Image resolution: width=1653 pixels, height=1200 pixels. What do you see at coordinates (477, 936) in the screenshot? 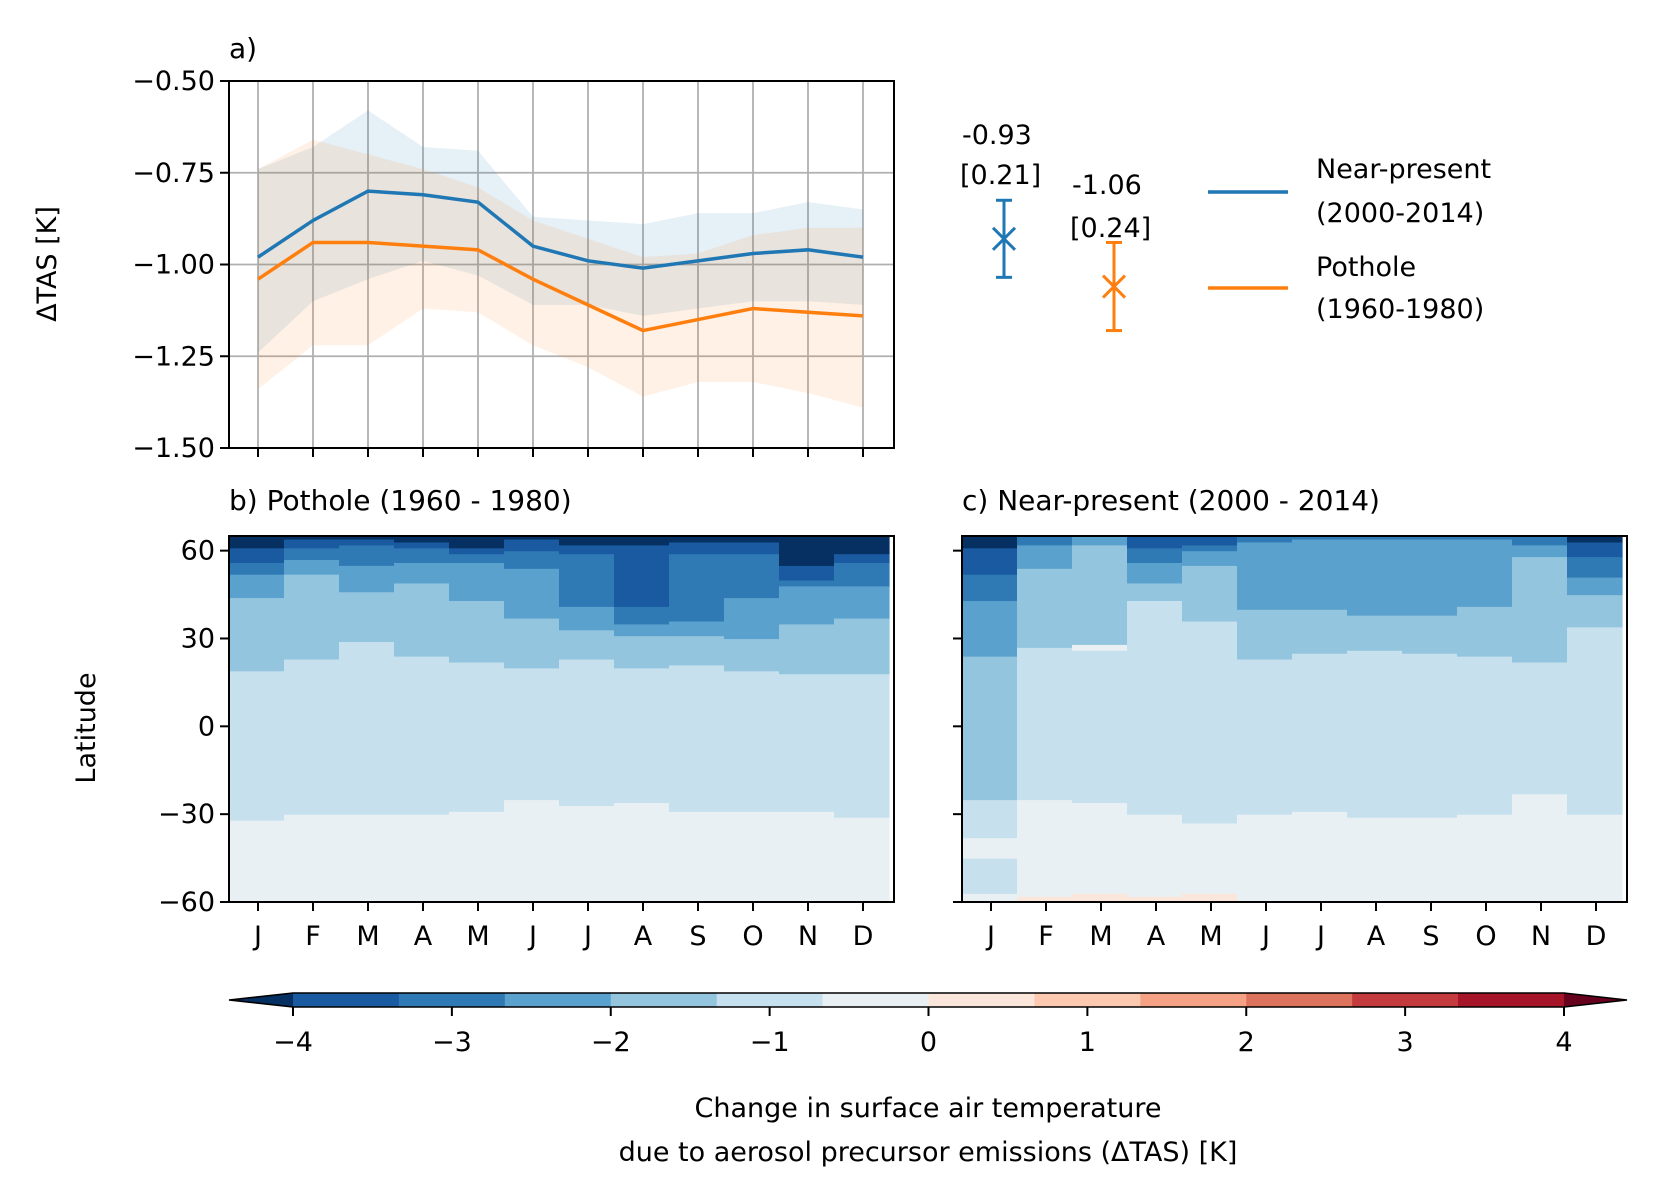
I see `heatmap-xtick-label: M` at bounding box center [477, 936].